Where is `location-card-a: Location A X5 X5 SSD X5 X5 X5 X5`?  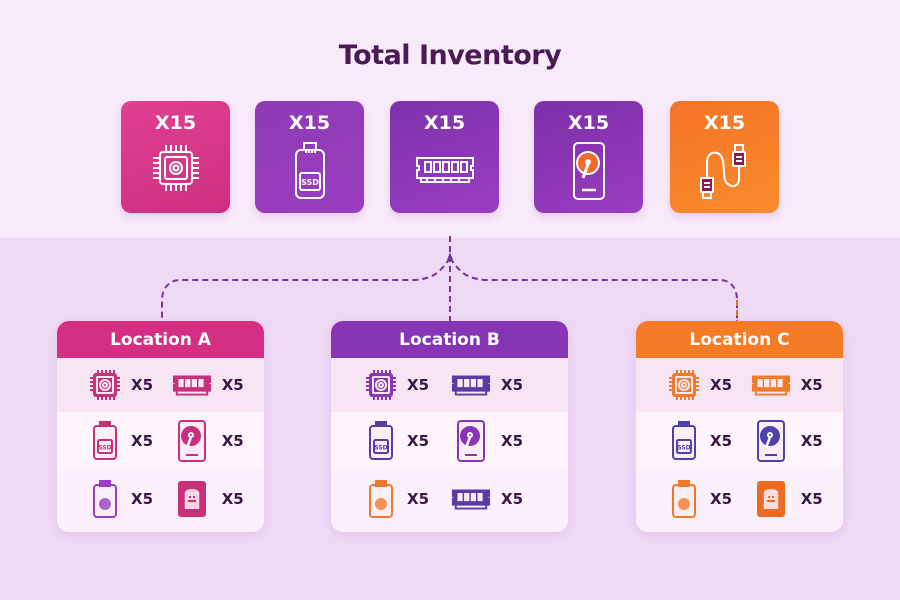 location-card-a: Location A X5 X5 SSD X5 X5 X5 X5 is located at coordinates (160, 426).